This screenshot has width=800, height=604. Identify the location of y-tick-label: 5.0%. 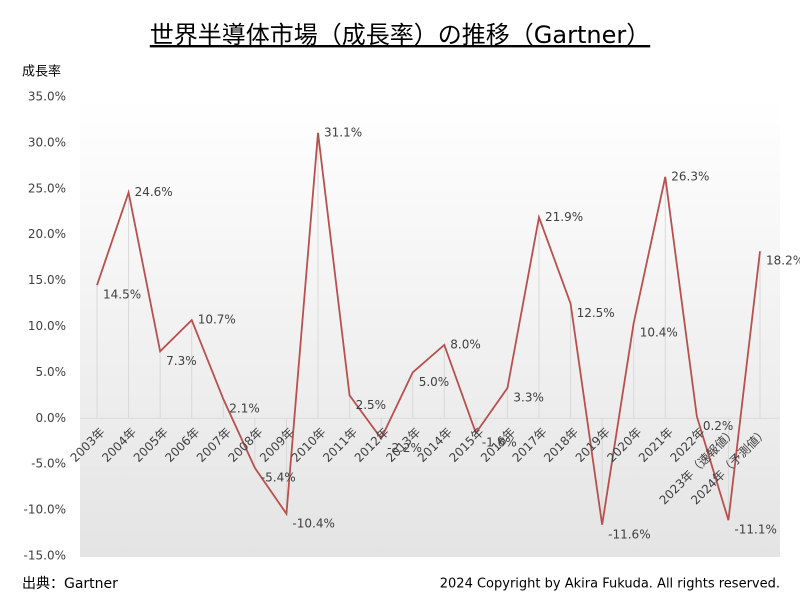
(51, 372).